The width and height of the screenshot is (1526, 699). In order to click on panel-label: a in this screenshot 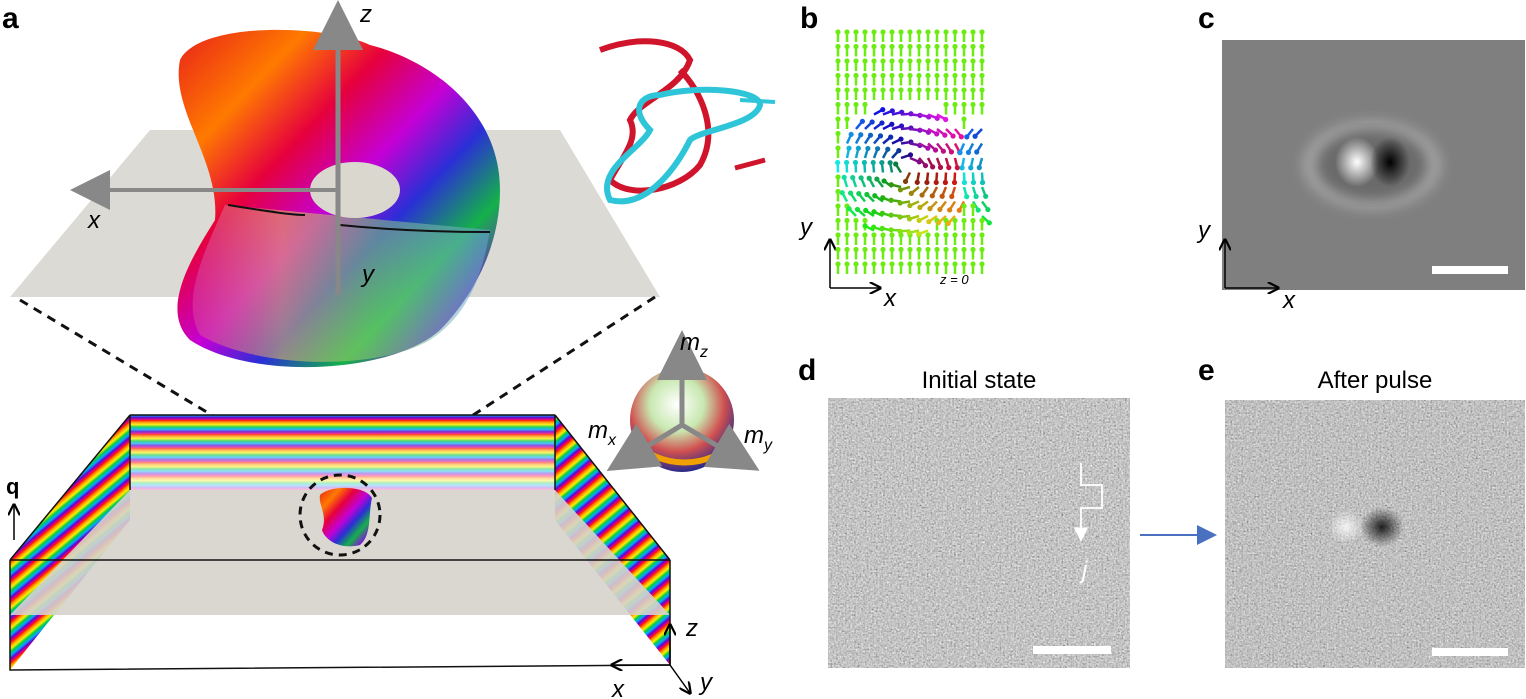, I will do `click(10, 18)`.